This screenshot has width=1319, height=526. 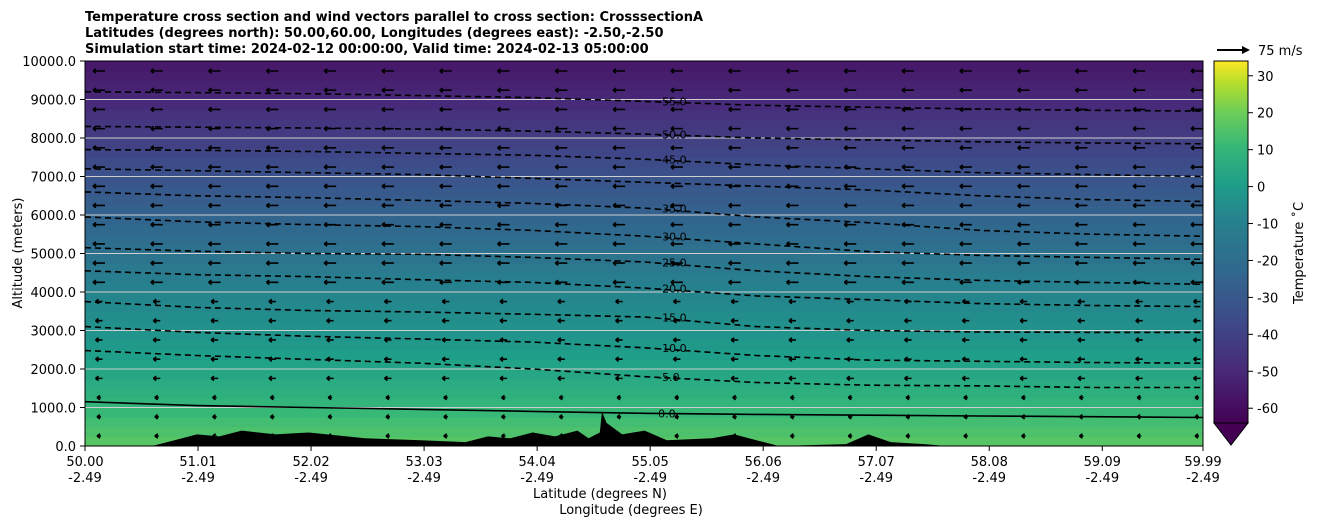 I want to click on isotherm-label: -25.0, so click(x=672, y=262).